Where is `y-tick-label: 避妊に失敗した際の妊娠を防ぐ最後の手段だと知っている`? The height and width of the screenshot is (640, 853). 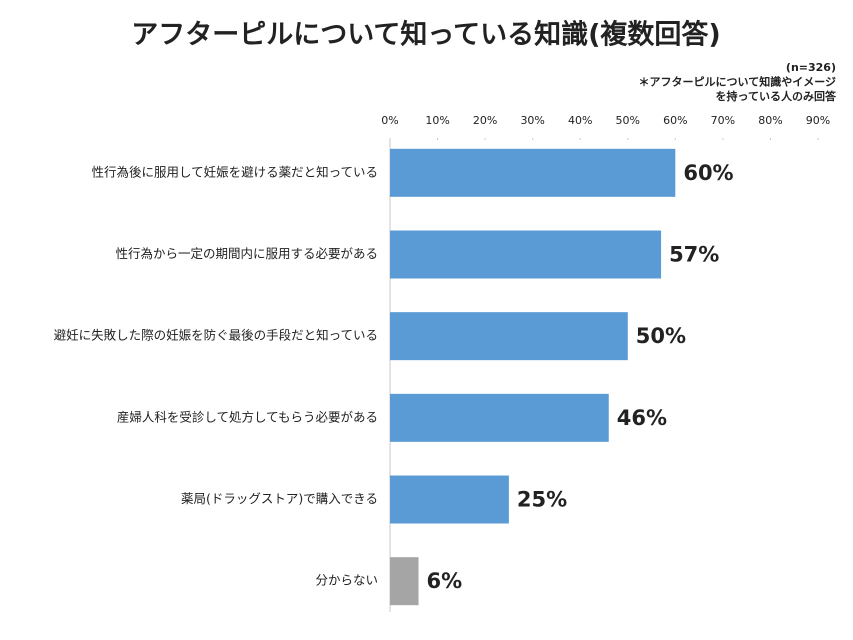 y-tick-label: 避妊に失敗した際の妊娠を防ぐ最後の手段だと知っている is located at coordinates (216, 335).